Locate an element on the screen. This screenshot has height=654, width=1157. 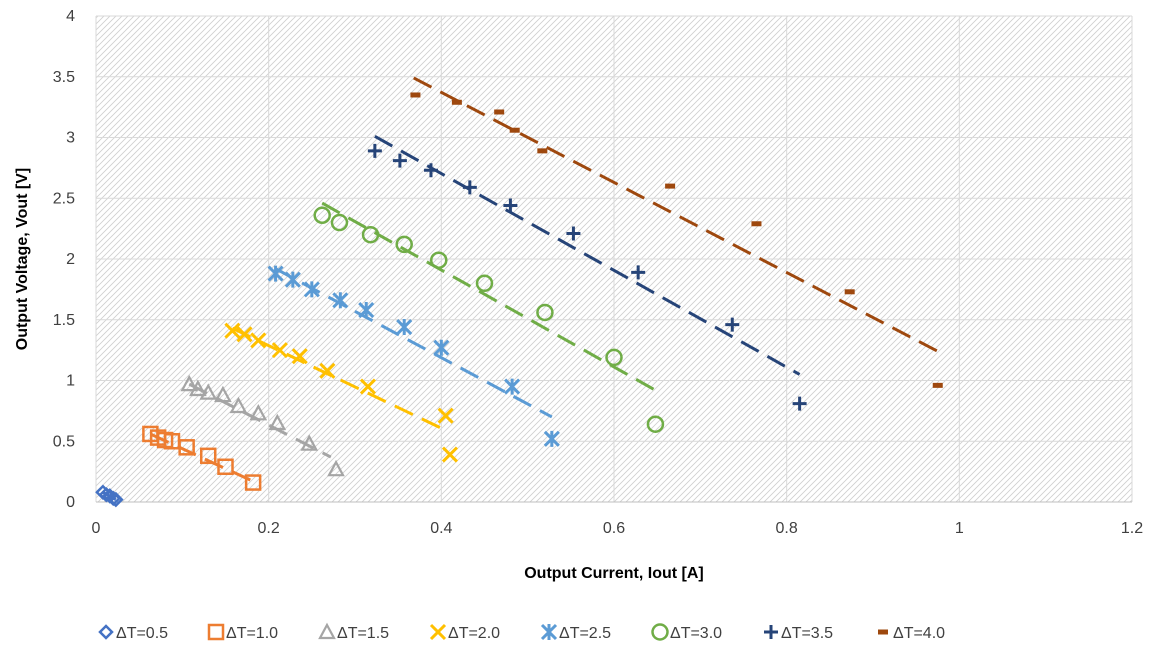
series-3-markers is located at coordinates (262, 425).